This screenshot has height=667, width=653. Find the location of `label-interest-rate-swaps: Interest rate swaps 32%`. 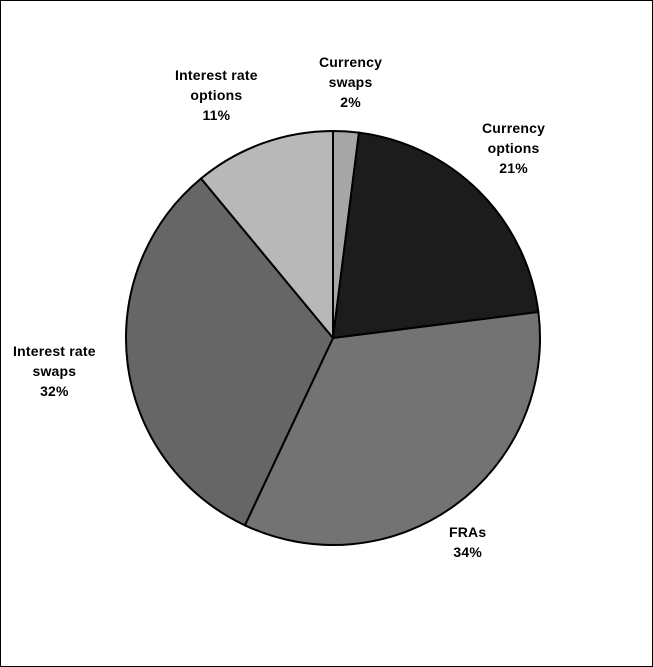

label-interest-rate-swaps: Interest rate swaps 32% is located at coordinates (54, 371).